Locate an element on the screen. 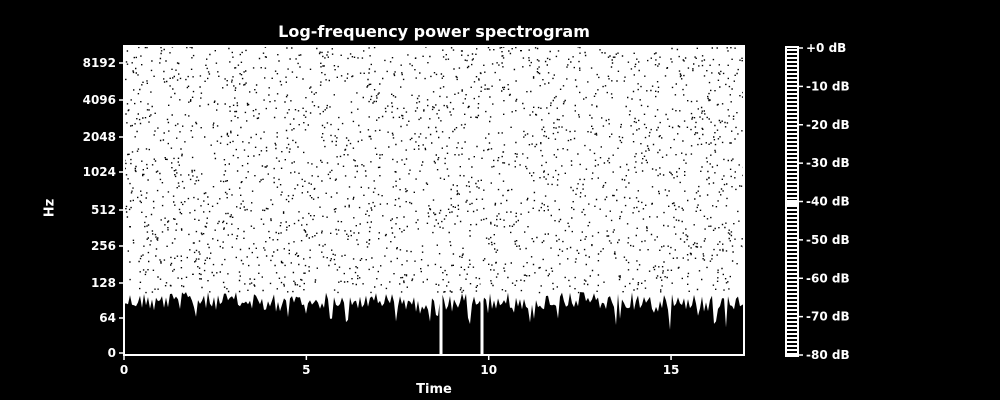 This screenshot has width=1000, height=400. x-tick-label: 15 is located at coordinates (671, 370).